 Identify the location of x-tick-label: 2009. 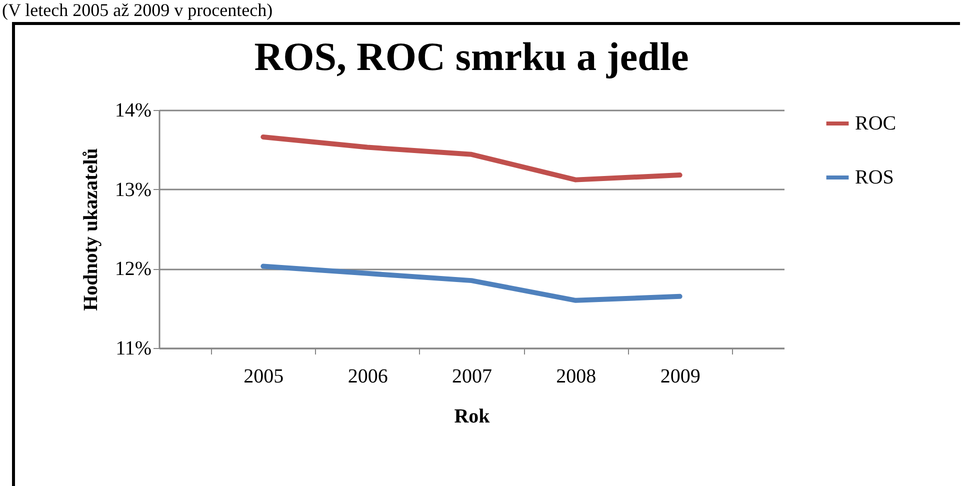
(680, 377).